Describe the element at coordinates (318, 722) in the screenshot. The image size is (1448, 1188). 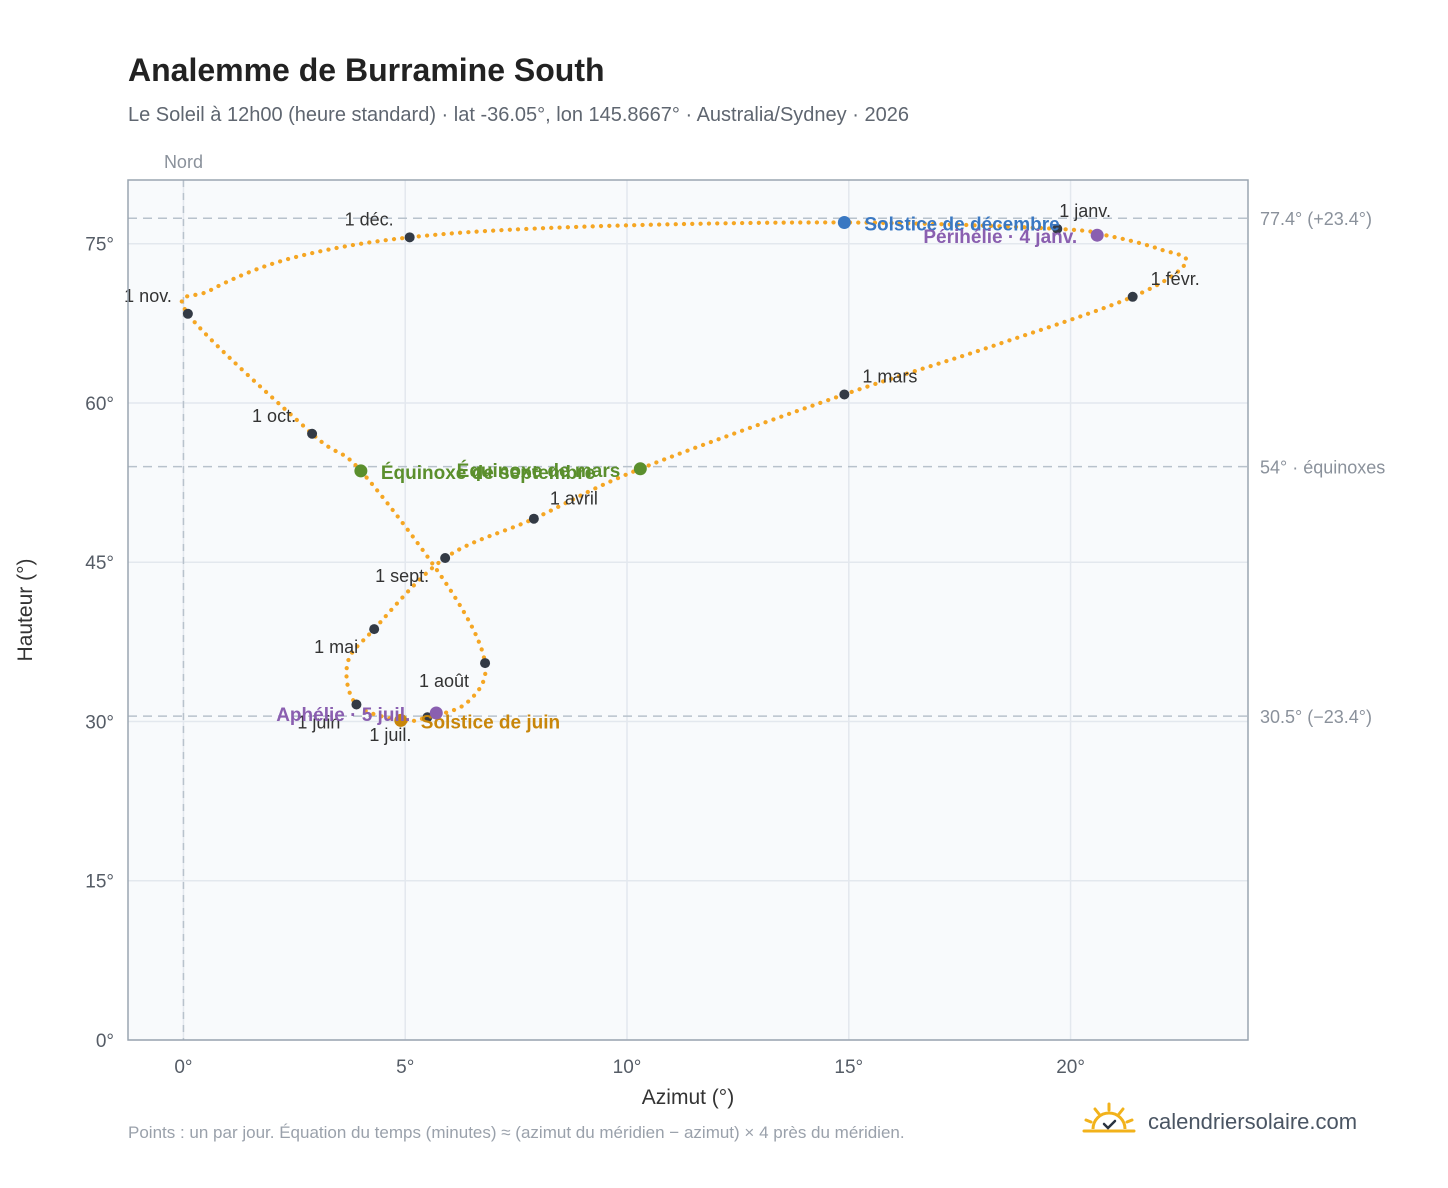
I see `month-label: 1 juin` at that location.